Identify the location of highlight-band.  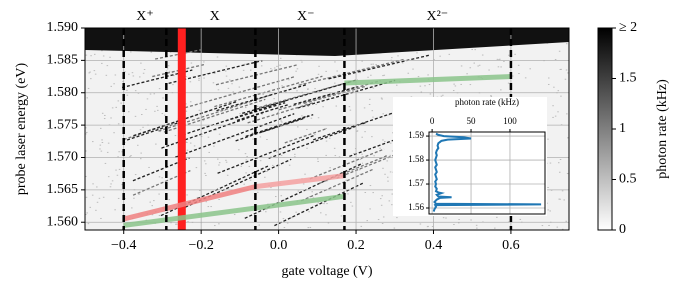
(181, 129).